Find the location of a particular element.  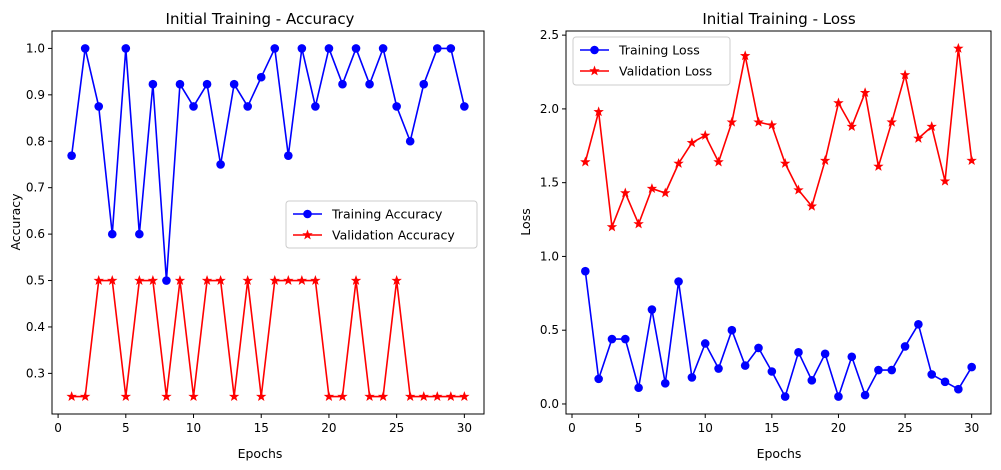

accuracy-legend-entry: Training Accuracy is located at coordinates (368, 214).